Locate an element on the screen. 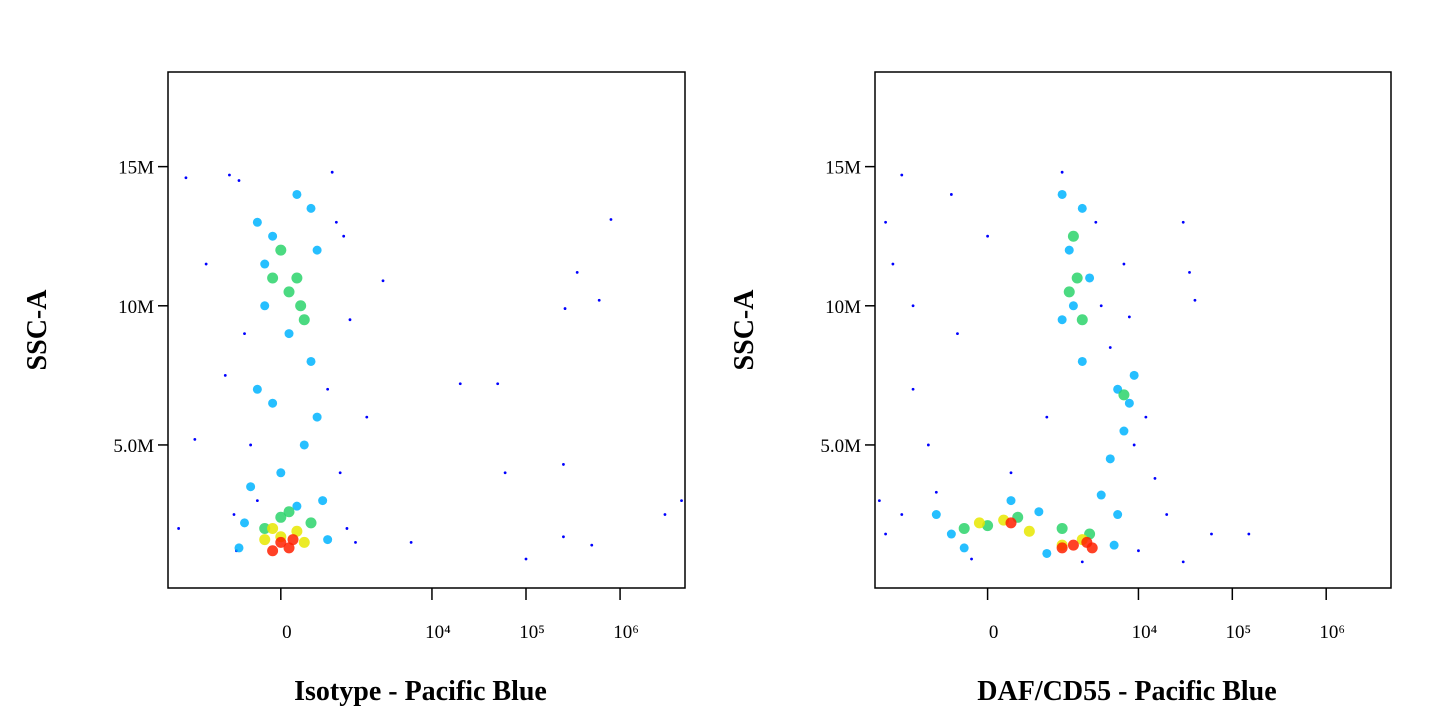 Image resolution: width=1445 pixels, height=723 pixels. points is located at coordinates (1064, 367).